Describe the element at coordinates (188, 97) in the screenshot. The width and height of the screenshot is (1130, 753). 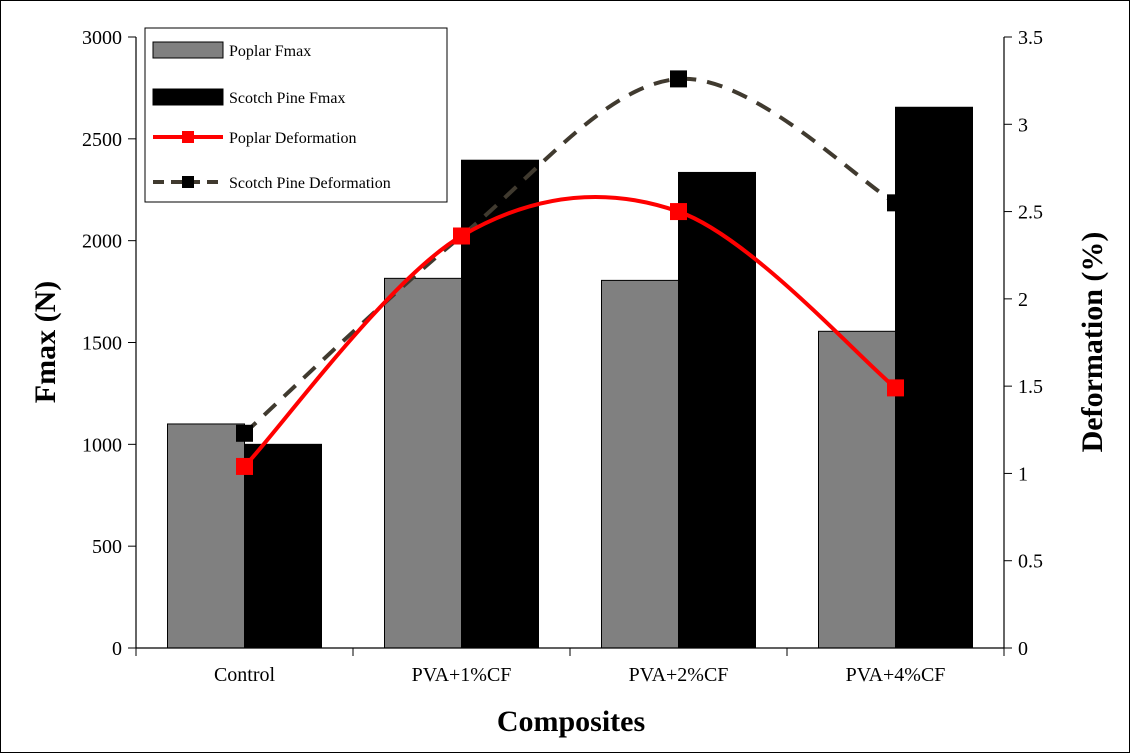
I see `legend-swatch-scotch-pine-fmax` at that location.